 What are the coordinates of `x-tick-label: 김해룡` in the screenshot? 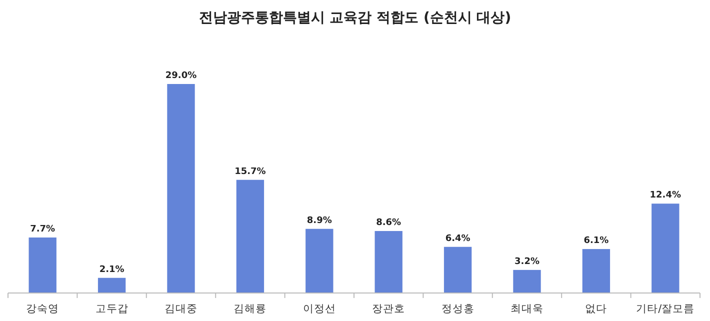 It's located at (250, 309).